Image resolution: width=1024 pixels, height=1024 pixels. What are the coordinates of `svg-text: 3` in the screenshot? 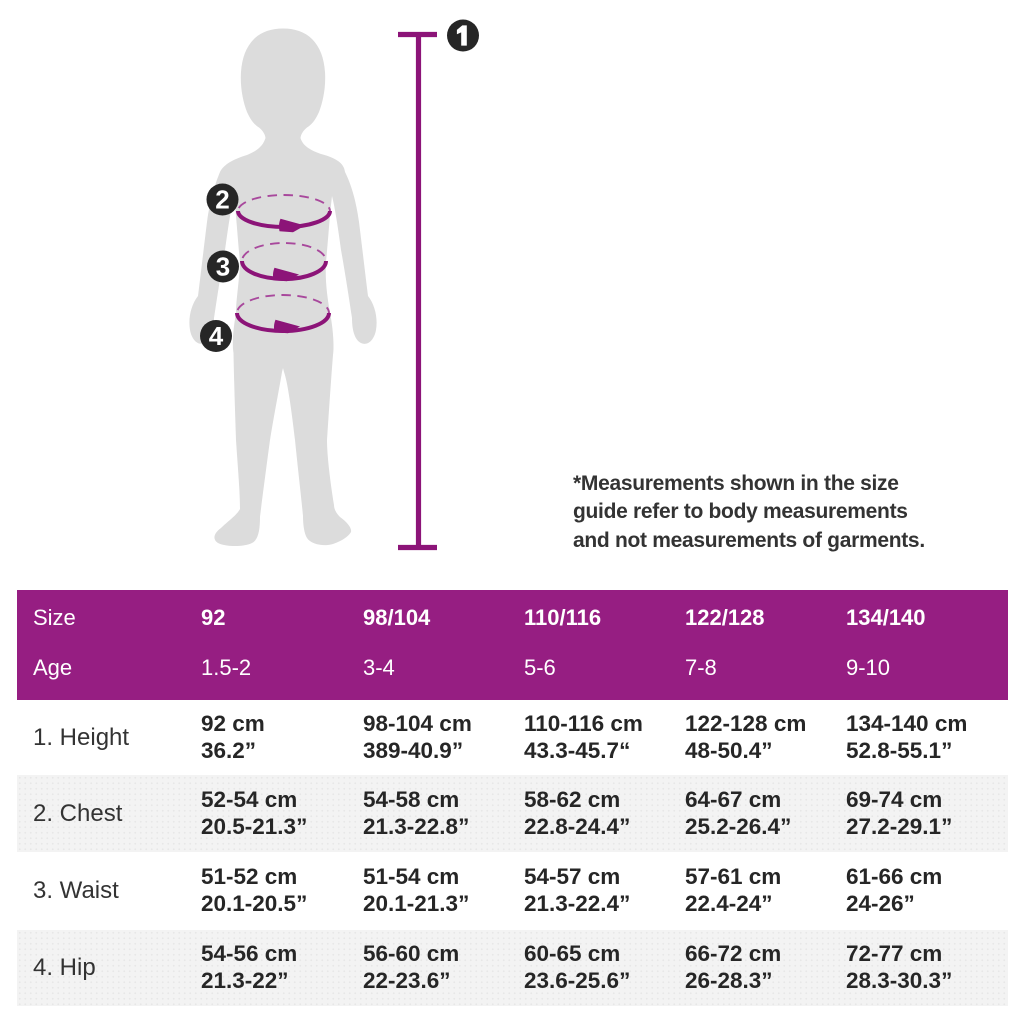 It's located at (223, 267).